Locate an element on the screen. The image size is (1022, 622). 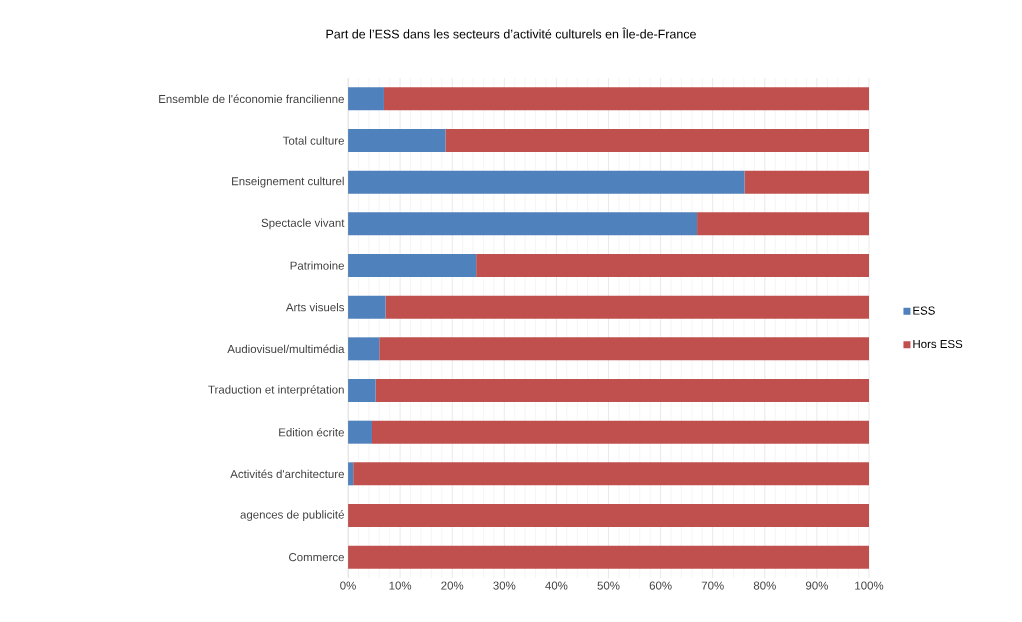
y-tick-label: Patrimoine is located at coordinates (317, 265).